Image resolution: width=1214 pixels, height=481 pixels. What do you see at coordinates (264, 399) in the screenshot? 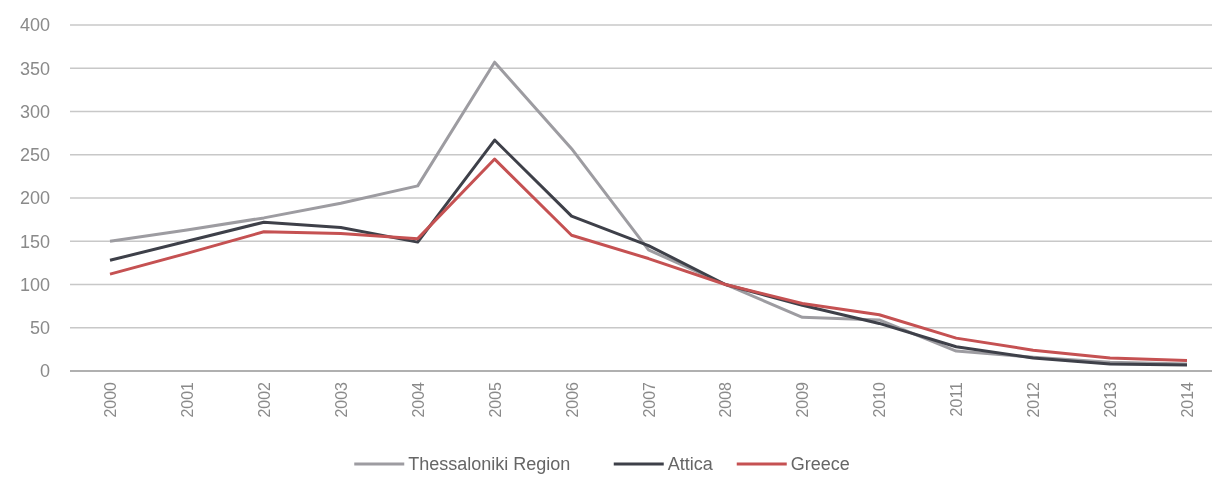
I see `x-tick-label: 2002` at bounding box center [264, 399].